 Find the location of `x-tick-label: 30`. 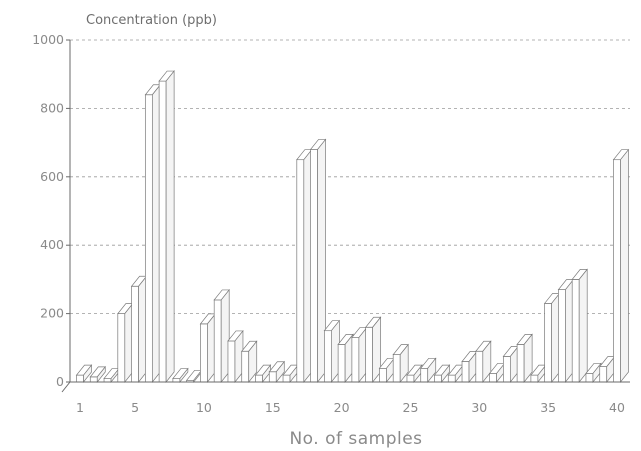

x-tick-label: 30 is located at coordinates (479, 407).